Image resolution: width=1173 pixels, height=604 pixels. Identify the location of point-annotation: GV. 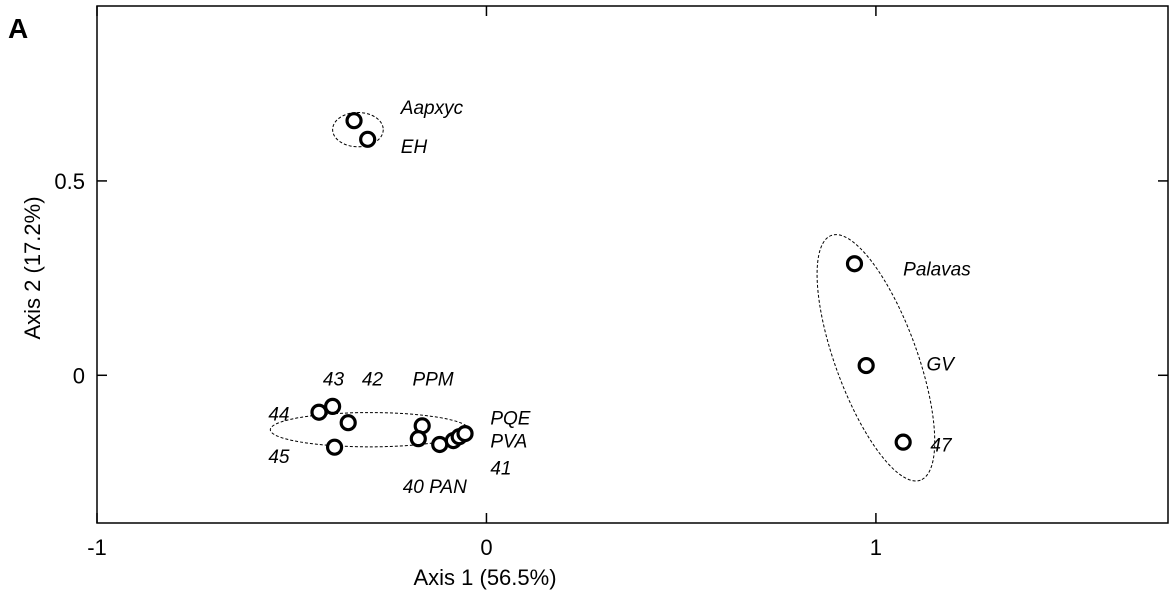
(942, 365).